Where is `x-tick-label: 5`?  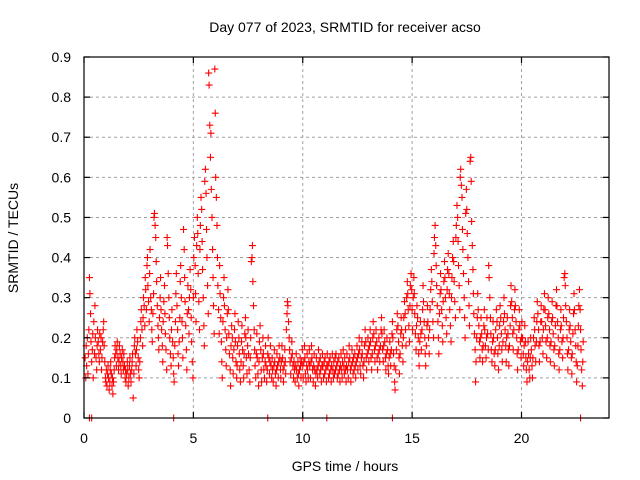 x-tick-label: 5 is located at coordinates (193, 438).